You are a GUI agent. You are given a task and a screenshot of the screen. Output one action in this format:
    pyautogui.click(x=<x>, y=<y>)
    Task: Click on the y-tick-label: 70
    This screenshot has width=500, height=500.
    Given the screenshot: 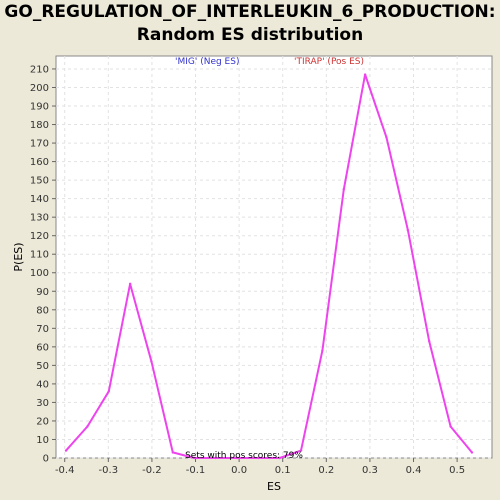 What is the action you would take?
    pyautogui.click(x=42, y=329)
    